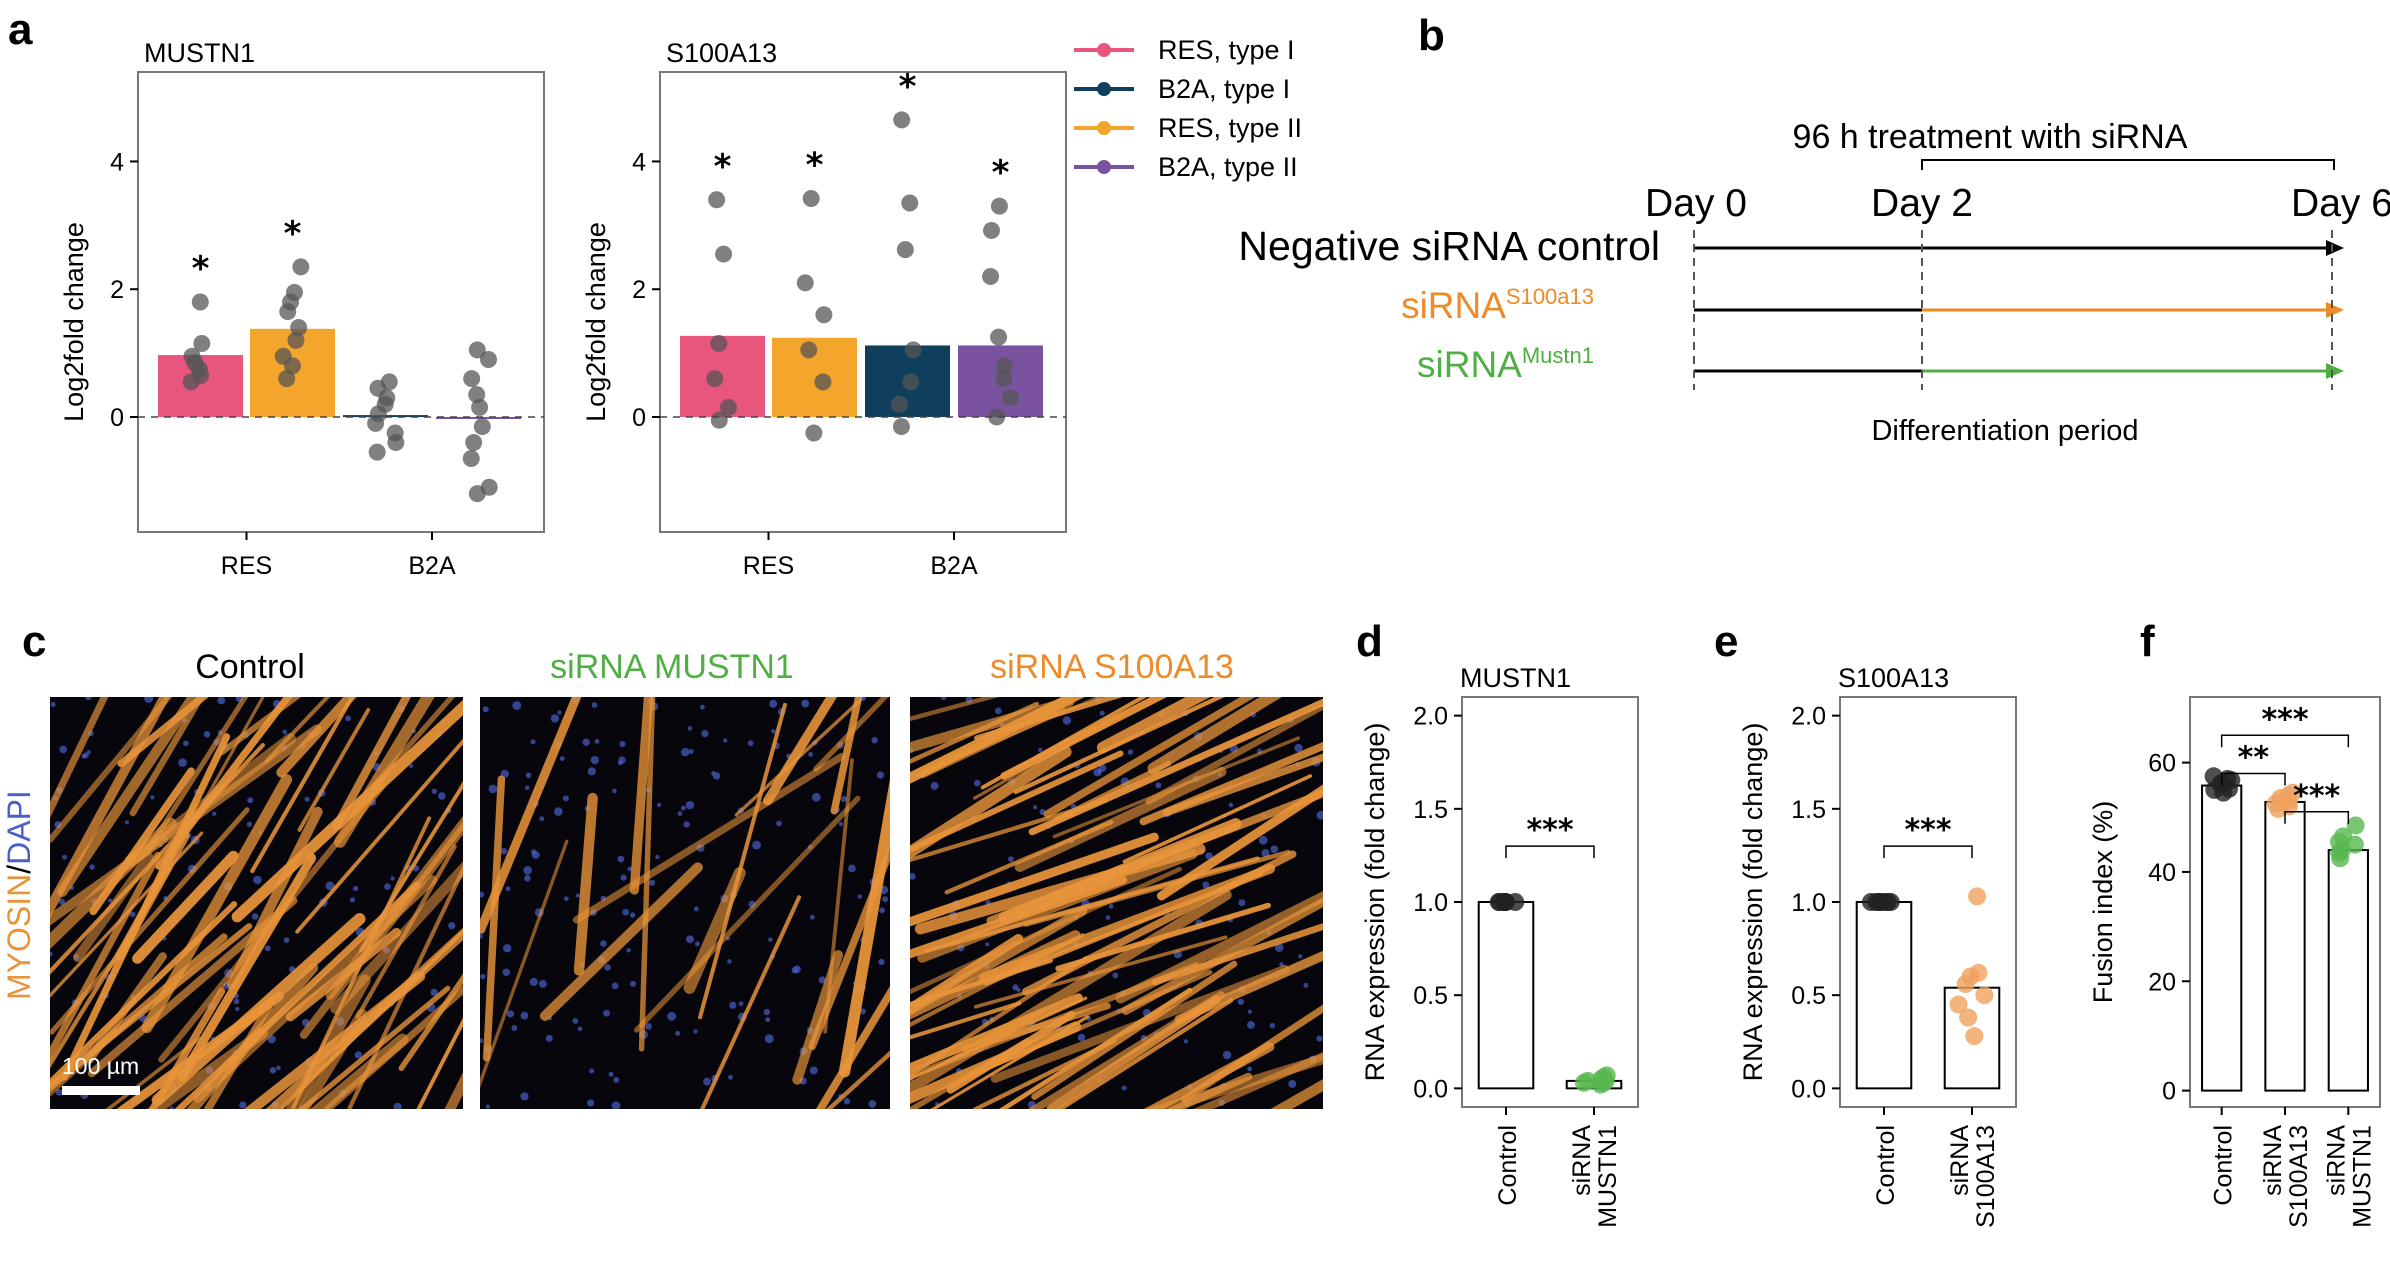  I want to click on y-tick-label: 2.0, so click(1430, 717).